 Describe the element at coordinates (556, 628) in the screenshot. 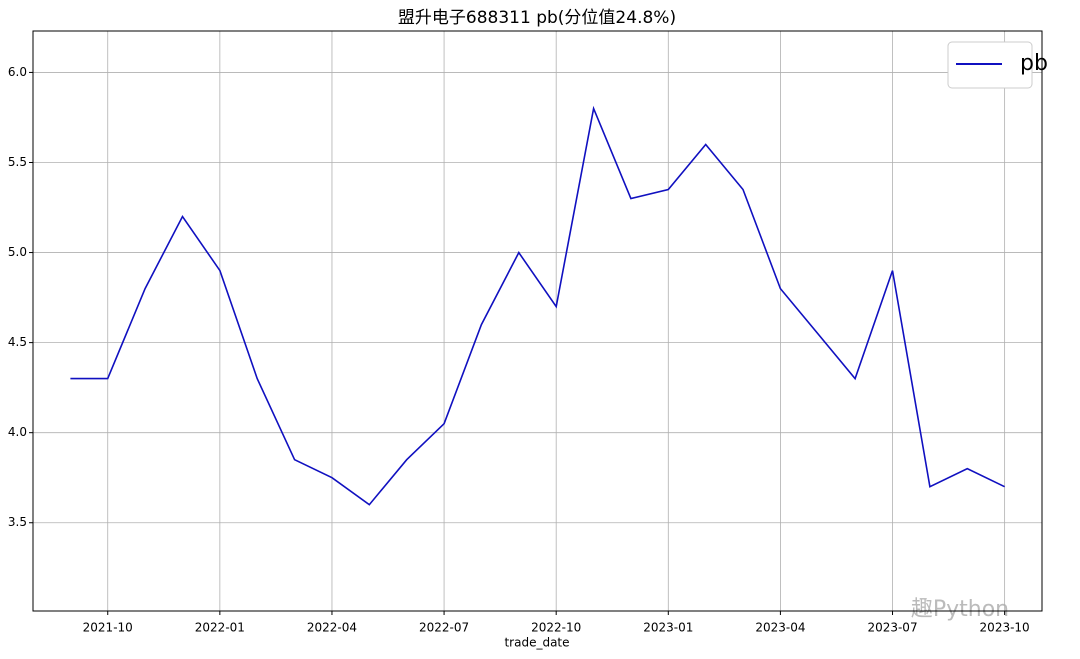

I see `x-tick-label: 2022-10` at that location.